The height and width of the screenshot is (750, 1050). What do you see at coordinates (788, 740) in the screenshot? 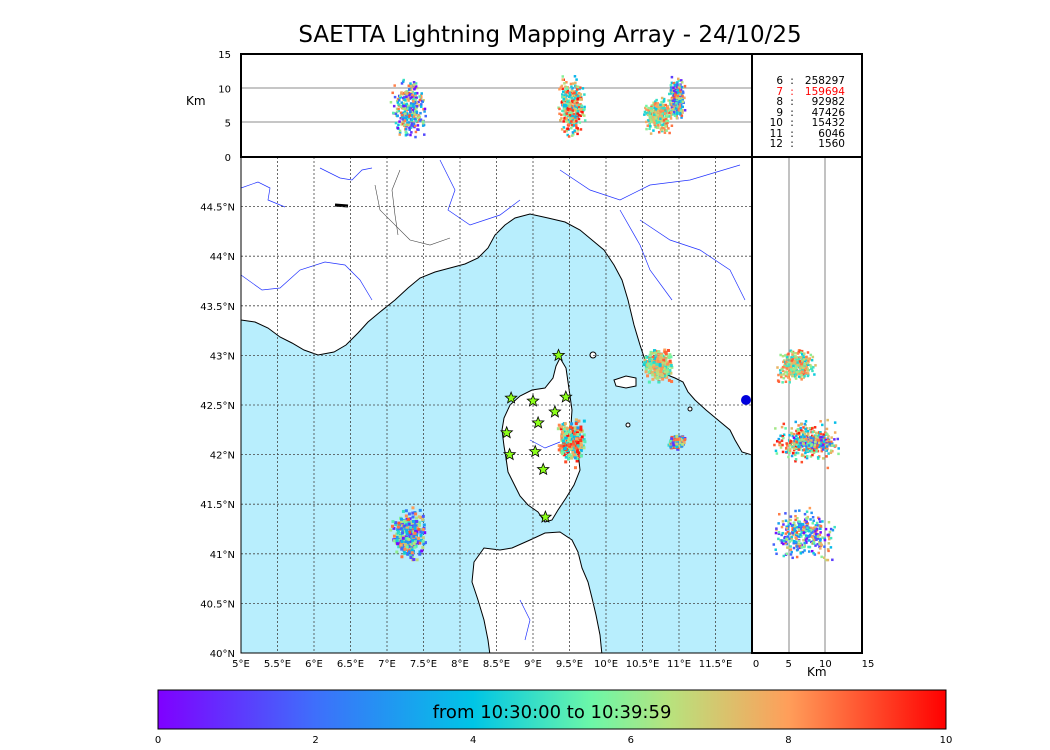
I see `colorbar-tick-label: 8` at bounding box center [788, 740].